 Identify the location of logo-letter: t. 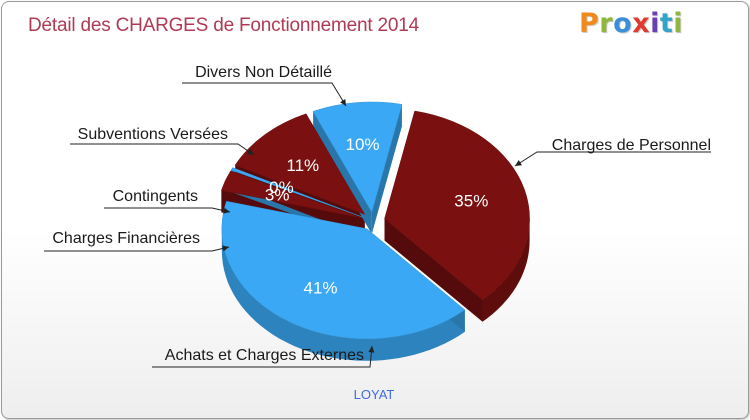
(666, 23).